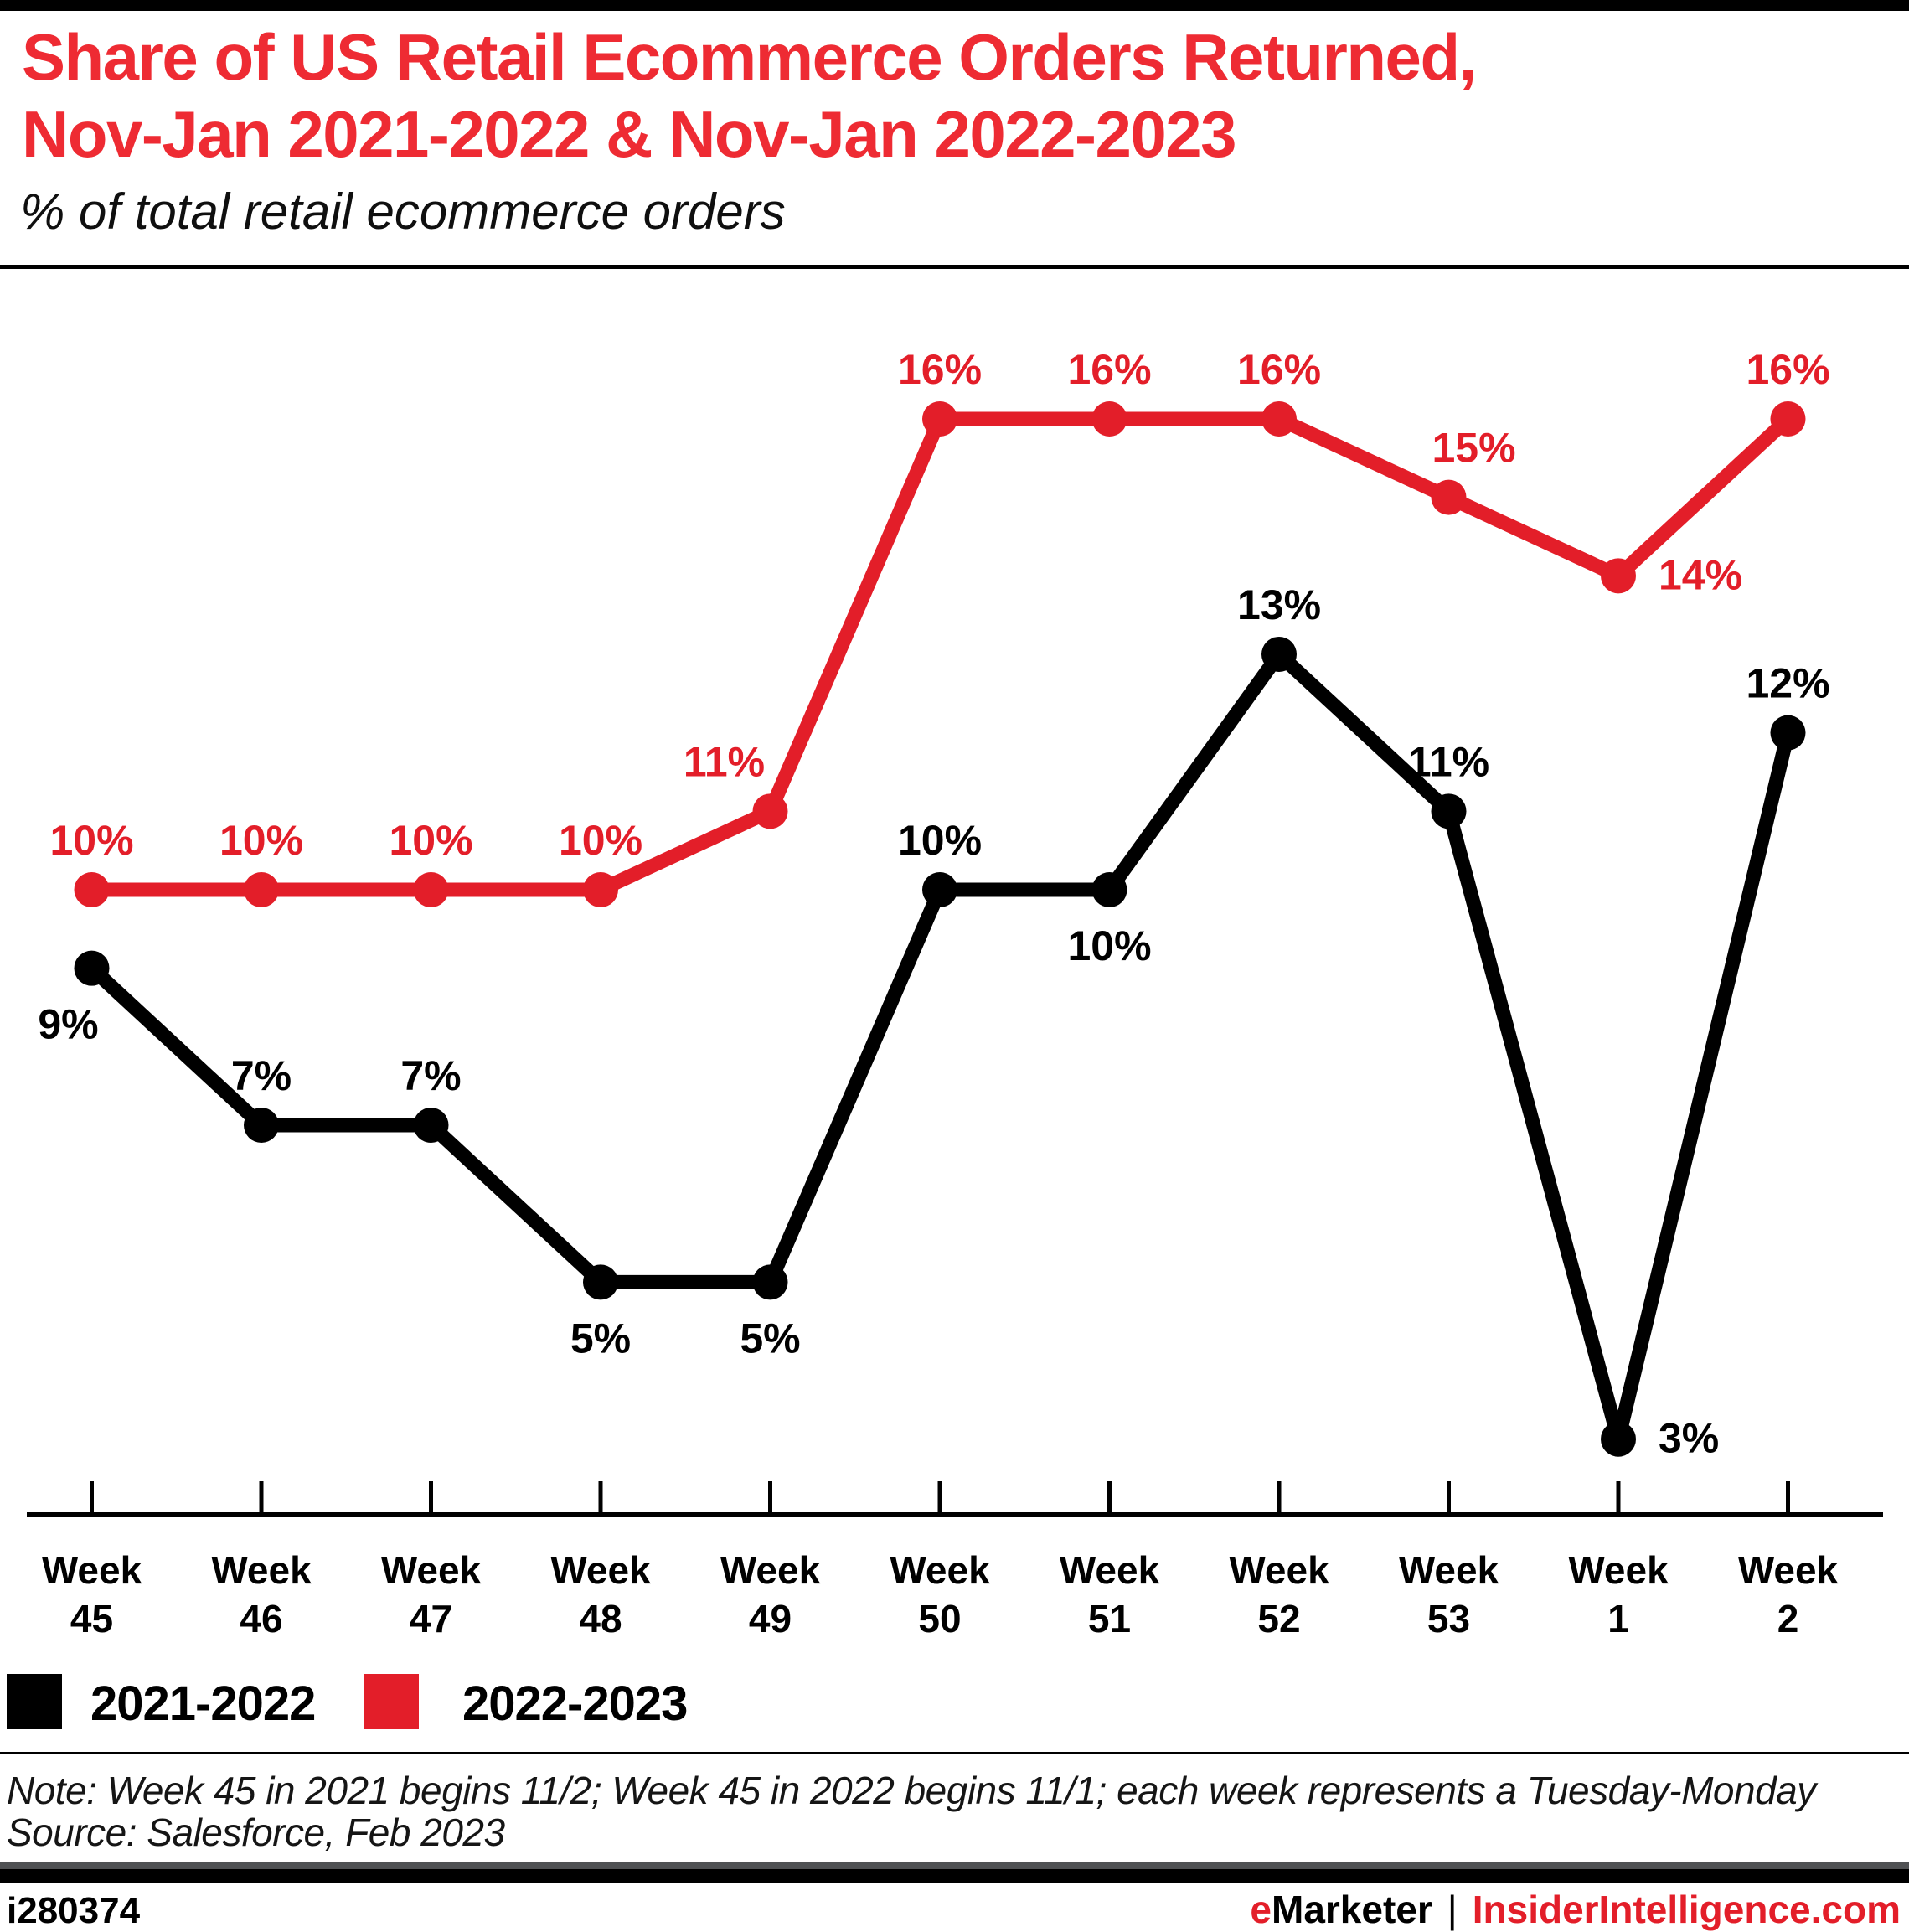  Describe the element at coordinates (74, 1910) in the screenshot. I see `chart-id: i280374` at that location.